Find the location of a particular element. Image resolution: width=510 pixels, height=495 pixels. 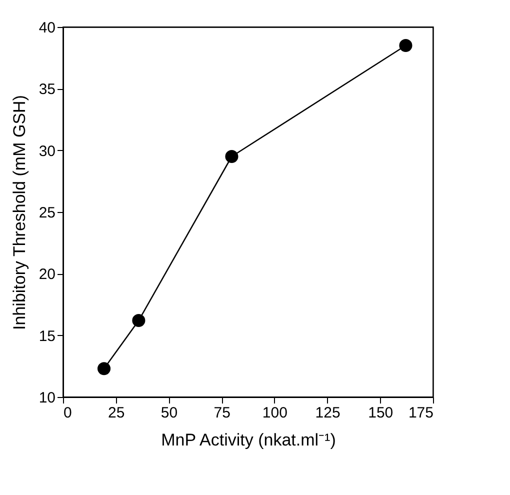

y-tick-label: 30 is located at coordinates (47, 151).